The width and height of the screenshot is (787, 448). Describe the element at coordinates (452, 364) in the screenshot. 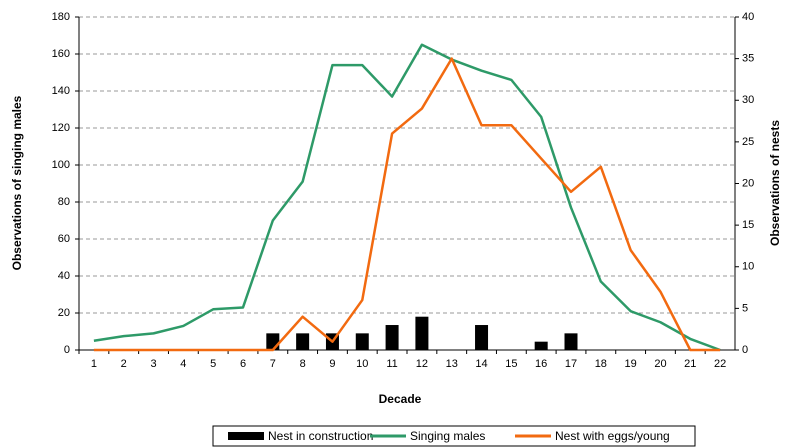

I see `x-tick-label: 13` at that location.